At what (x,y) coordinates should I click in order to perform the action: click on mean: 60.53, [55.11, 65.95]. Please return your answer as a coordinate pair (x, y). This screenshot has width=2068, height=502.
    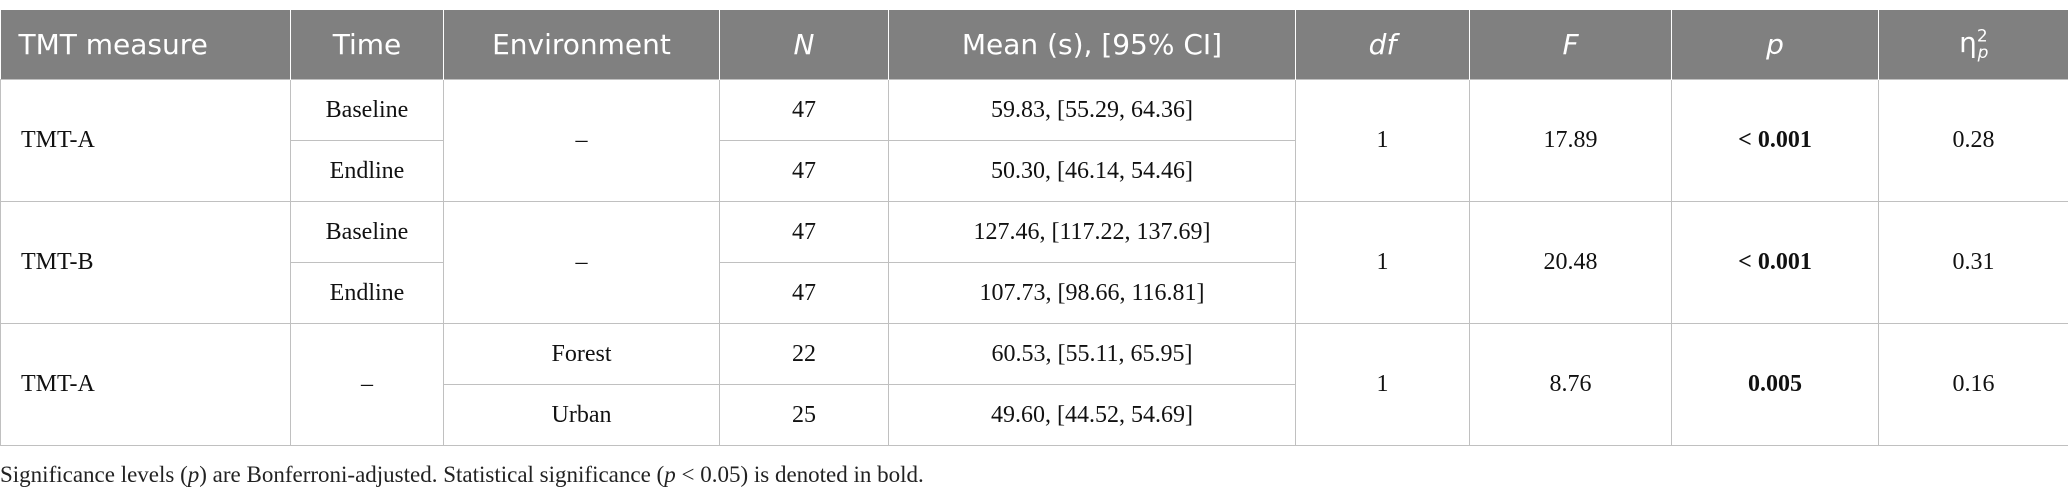
    Looking at the image, I should click on (1092, 354).